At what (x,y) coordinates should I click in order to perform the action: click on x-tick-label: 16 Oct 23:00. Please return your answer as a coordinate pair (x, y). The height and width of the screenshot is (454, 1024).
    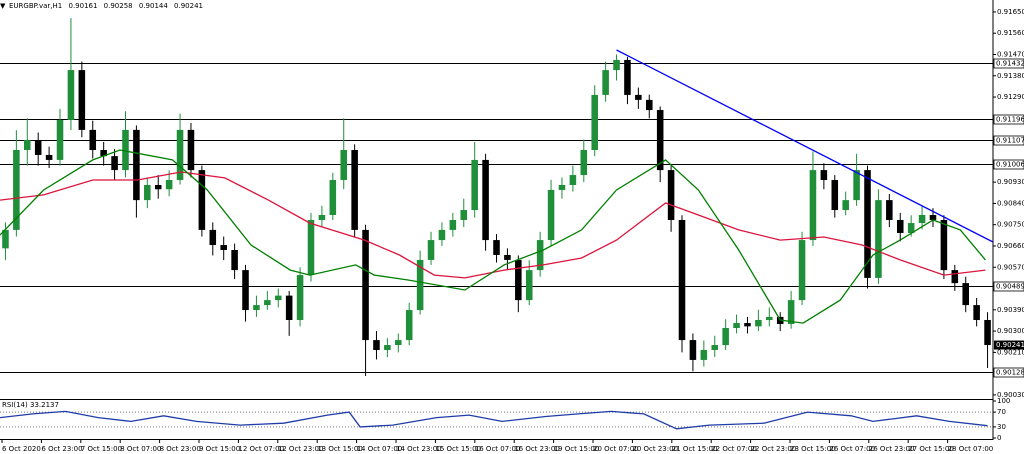
    Looking at the image, I should click on (537, 449).